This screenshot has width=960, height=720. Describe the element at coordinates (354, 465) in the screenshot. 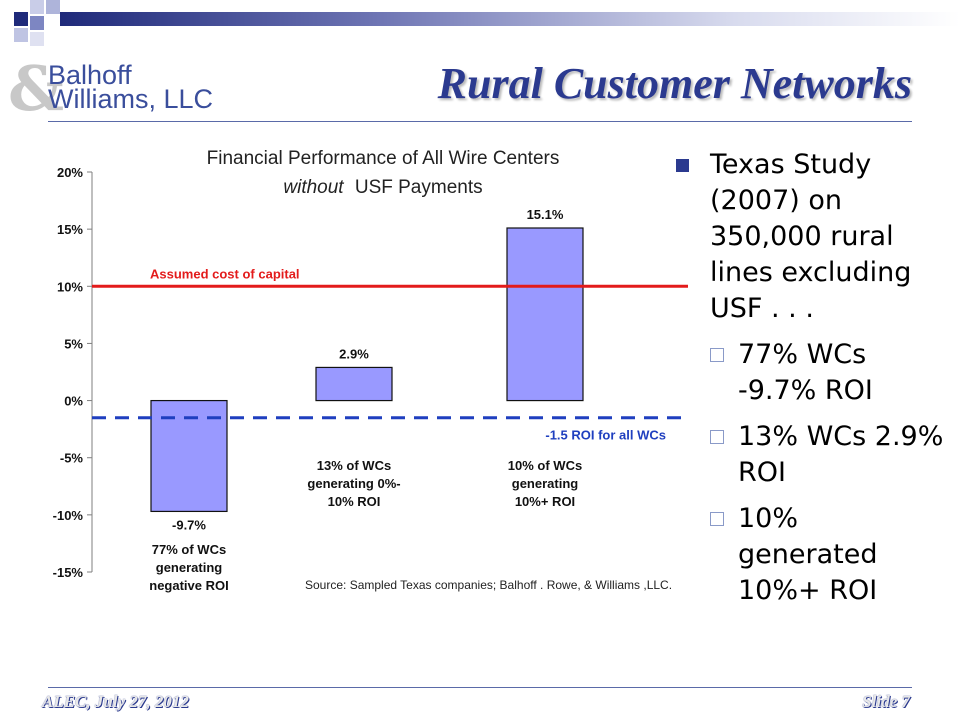

I see `category-label: 13% of WCs` at that location.